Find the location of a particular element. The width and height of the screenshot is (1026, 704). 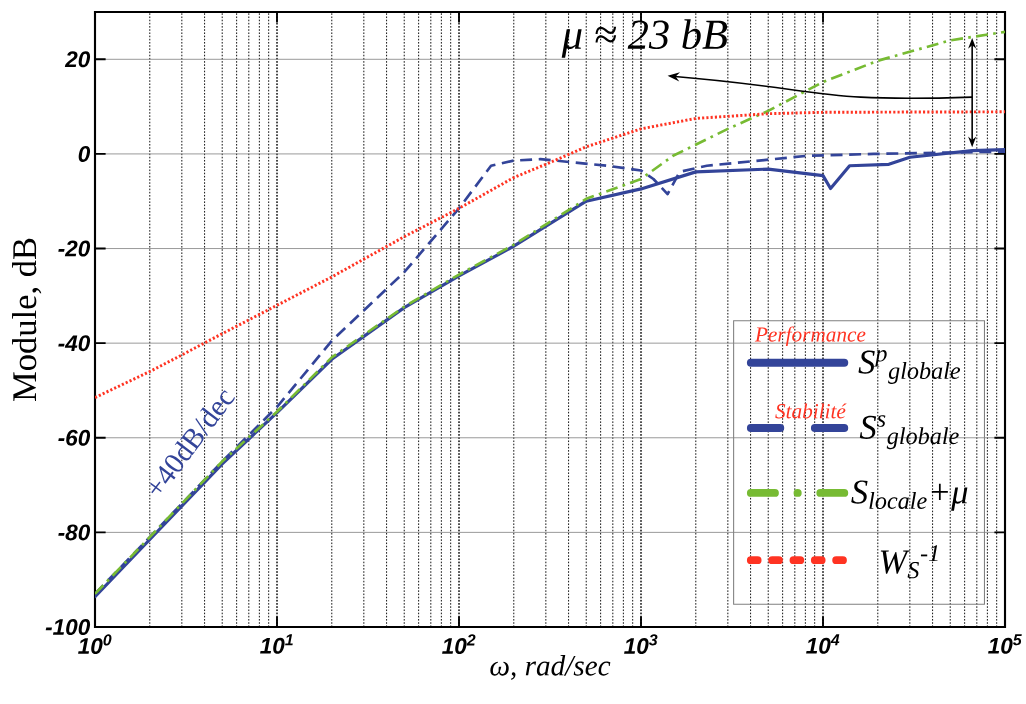

annotation: μ ≈ 23 bB is located at coordinates (644, 38).